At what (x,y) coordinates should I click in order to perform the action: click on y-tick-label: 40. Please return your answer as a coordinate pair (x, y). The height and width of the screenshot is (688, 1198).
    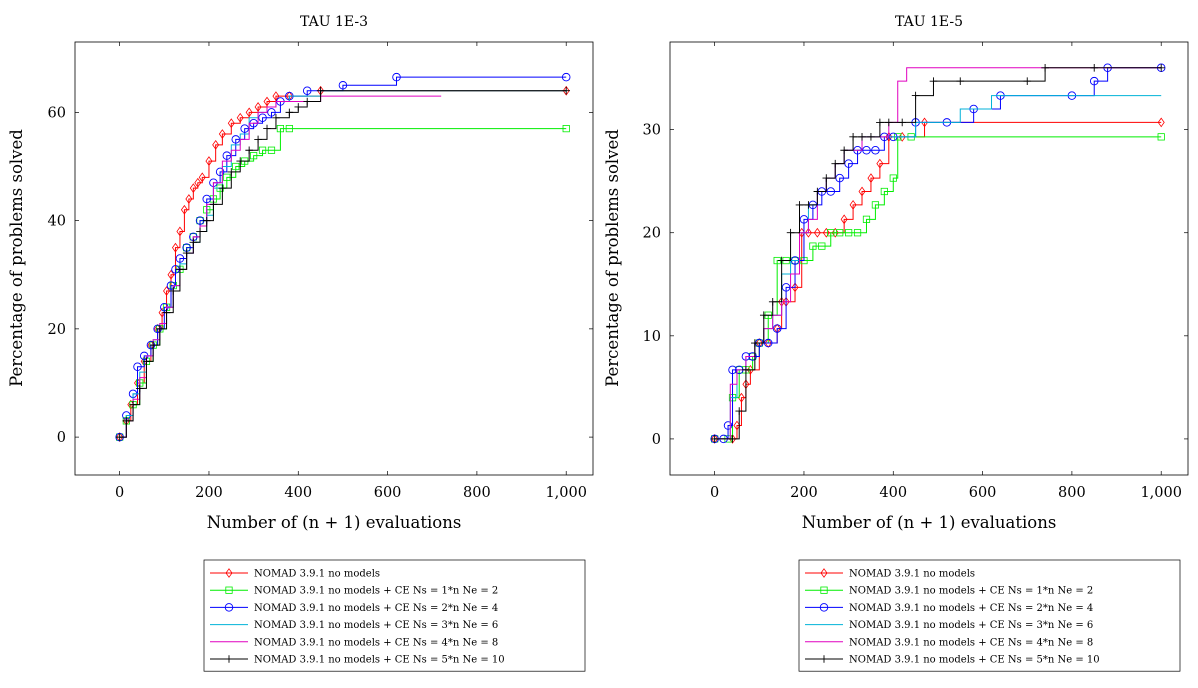
    Looking at the image, I should click on (57, 222).